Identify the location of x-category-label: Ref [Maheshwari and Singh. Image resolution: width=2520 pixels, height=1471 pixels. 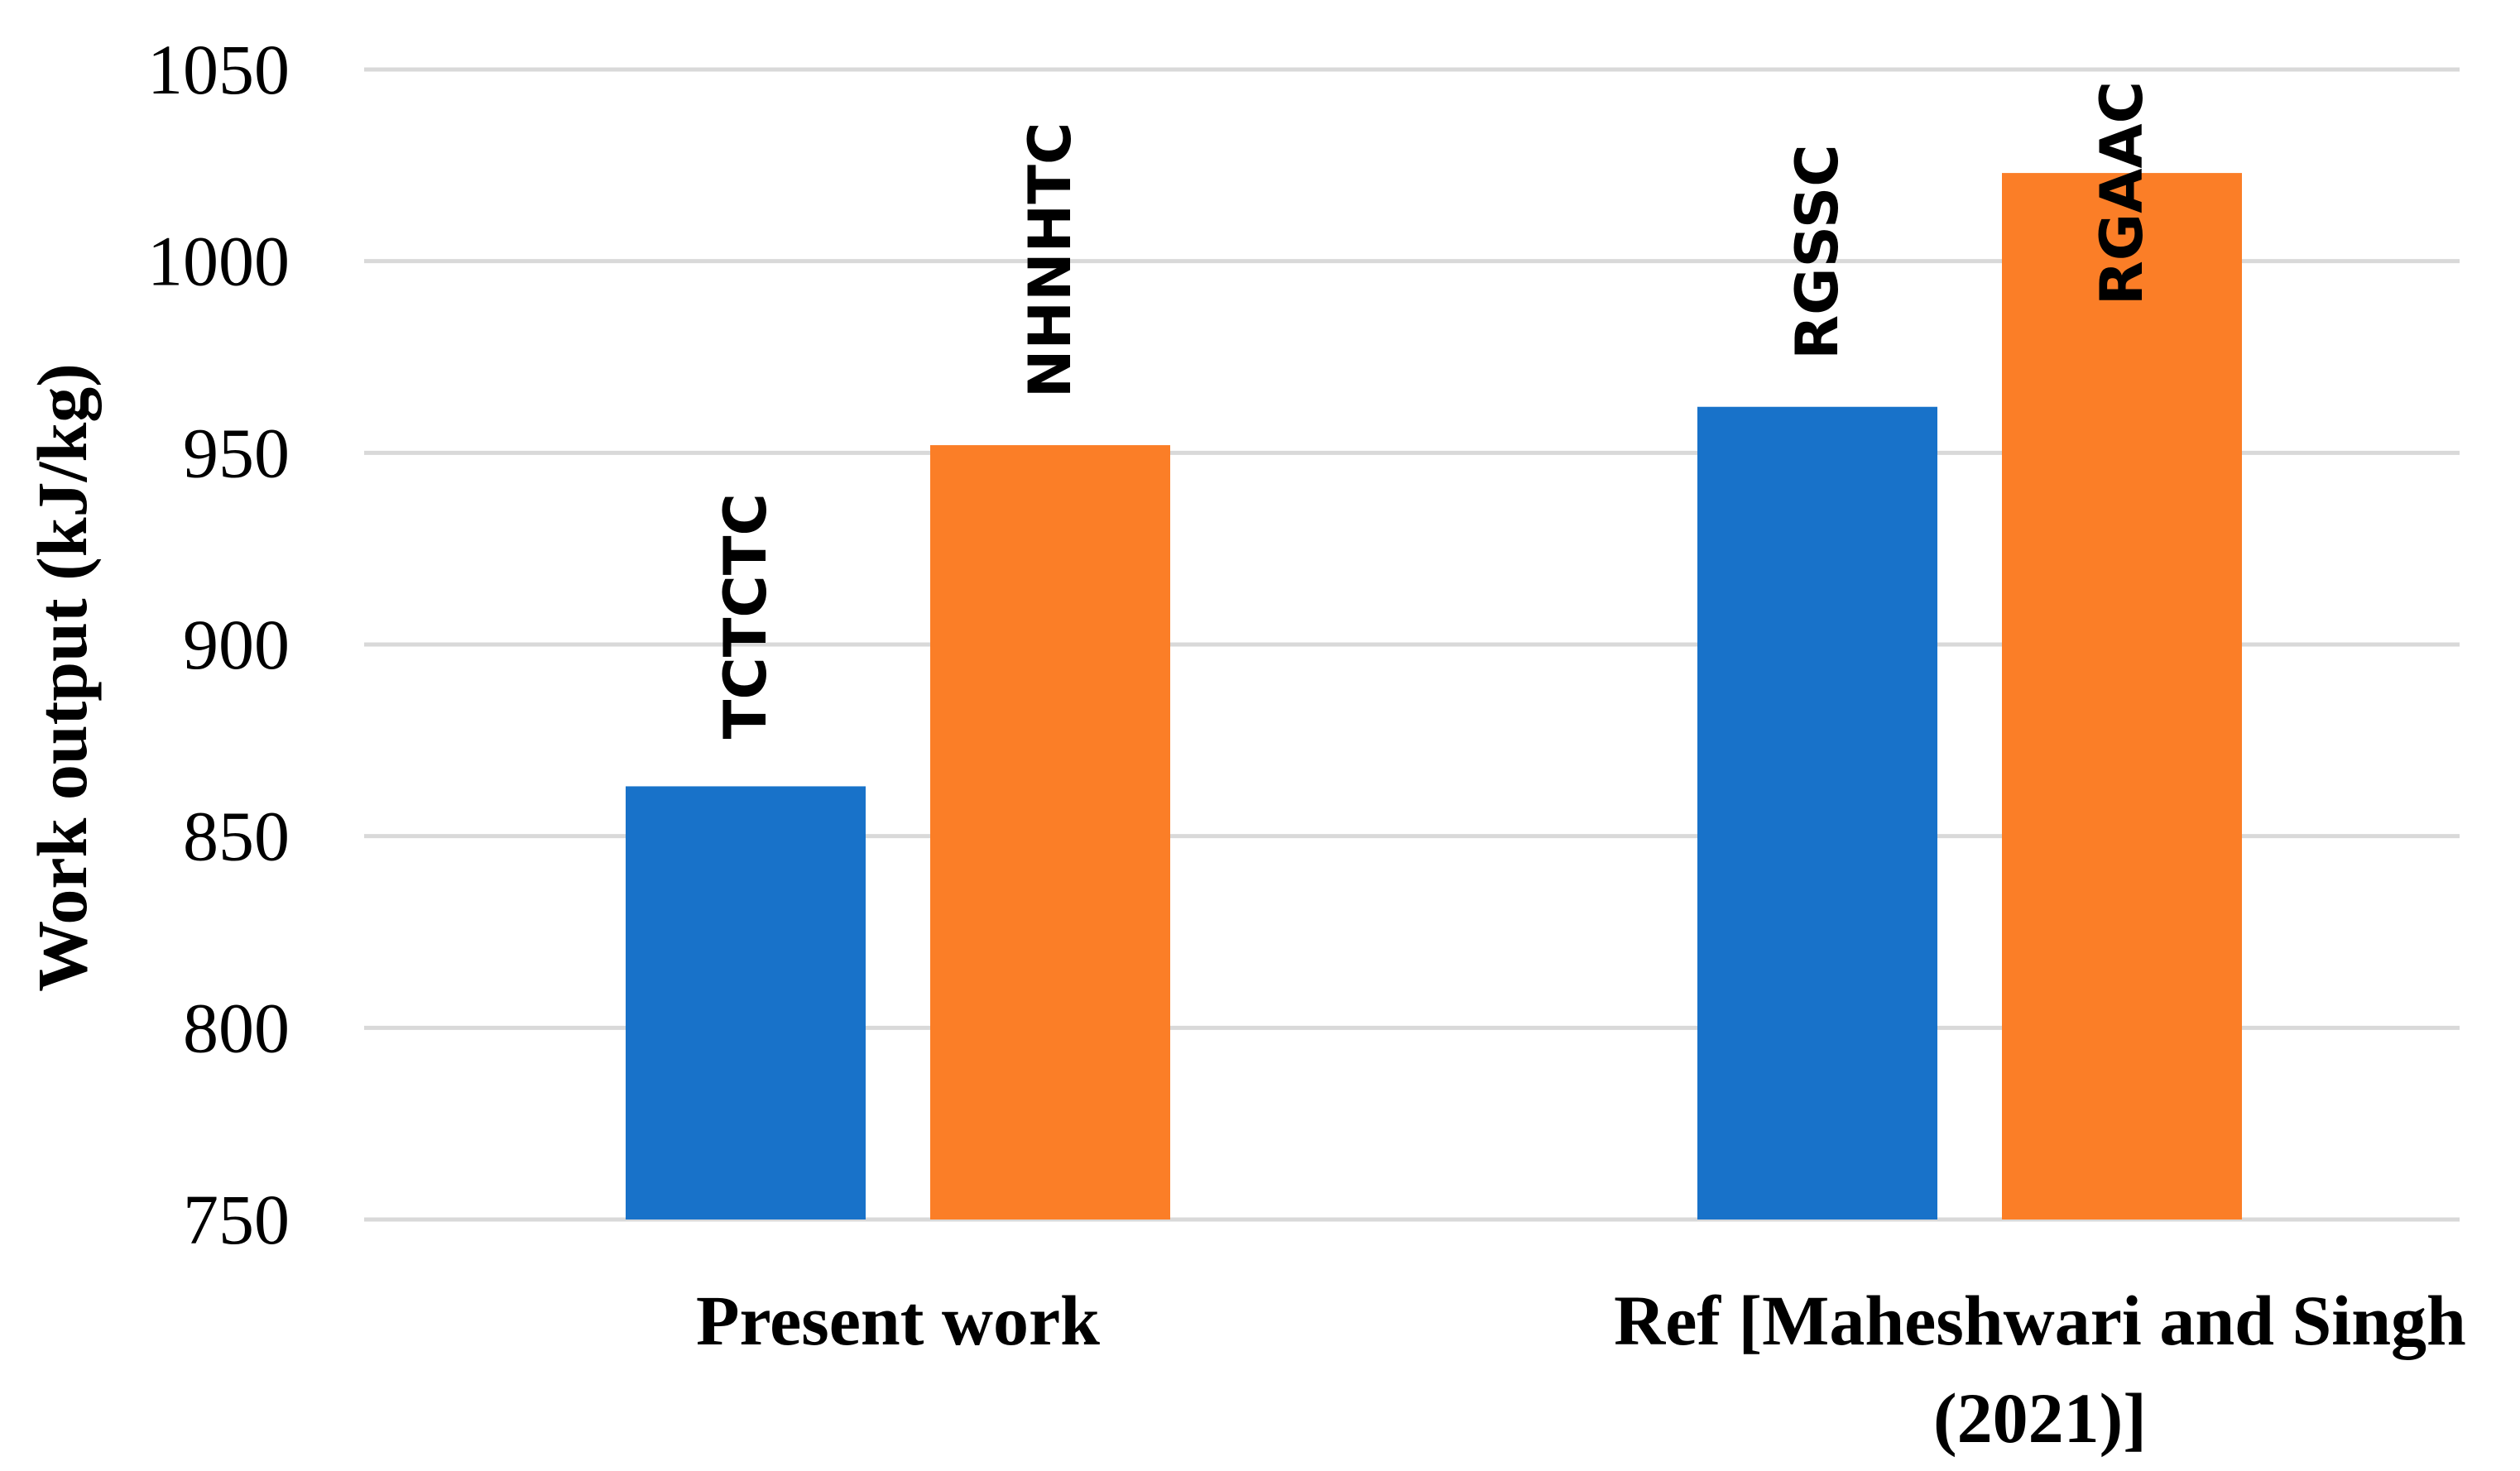
(2040, 1320).